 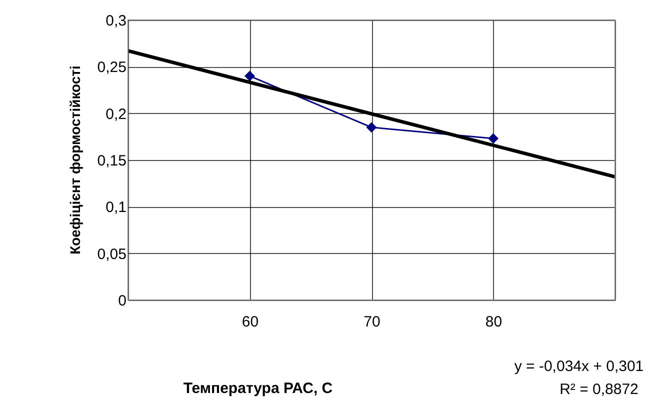 What do you see at coordinates (258, 388) in the screenshot?
I see `x-axis-title: Температура РАС, С` at bounding box center [258, 388].